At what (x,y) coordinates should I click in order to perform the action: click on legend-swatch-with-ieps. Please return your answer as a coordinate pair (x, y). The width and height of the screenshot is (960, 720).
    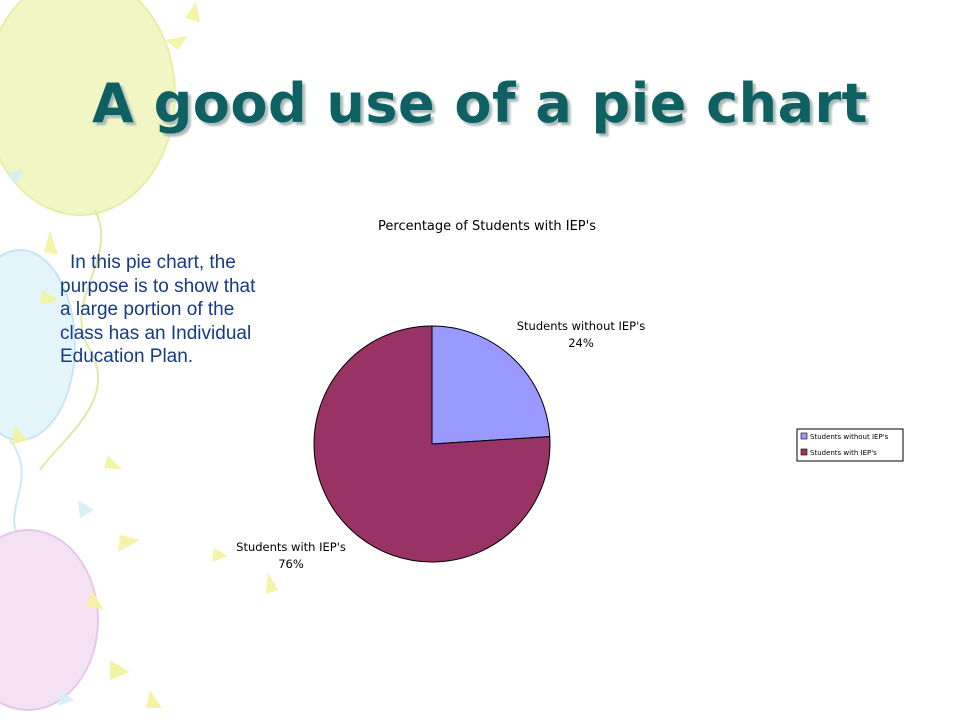
    Looking at the image, I should click on (804, 452).